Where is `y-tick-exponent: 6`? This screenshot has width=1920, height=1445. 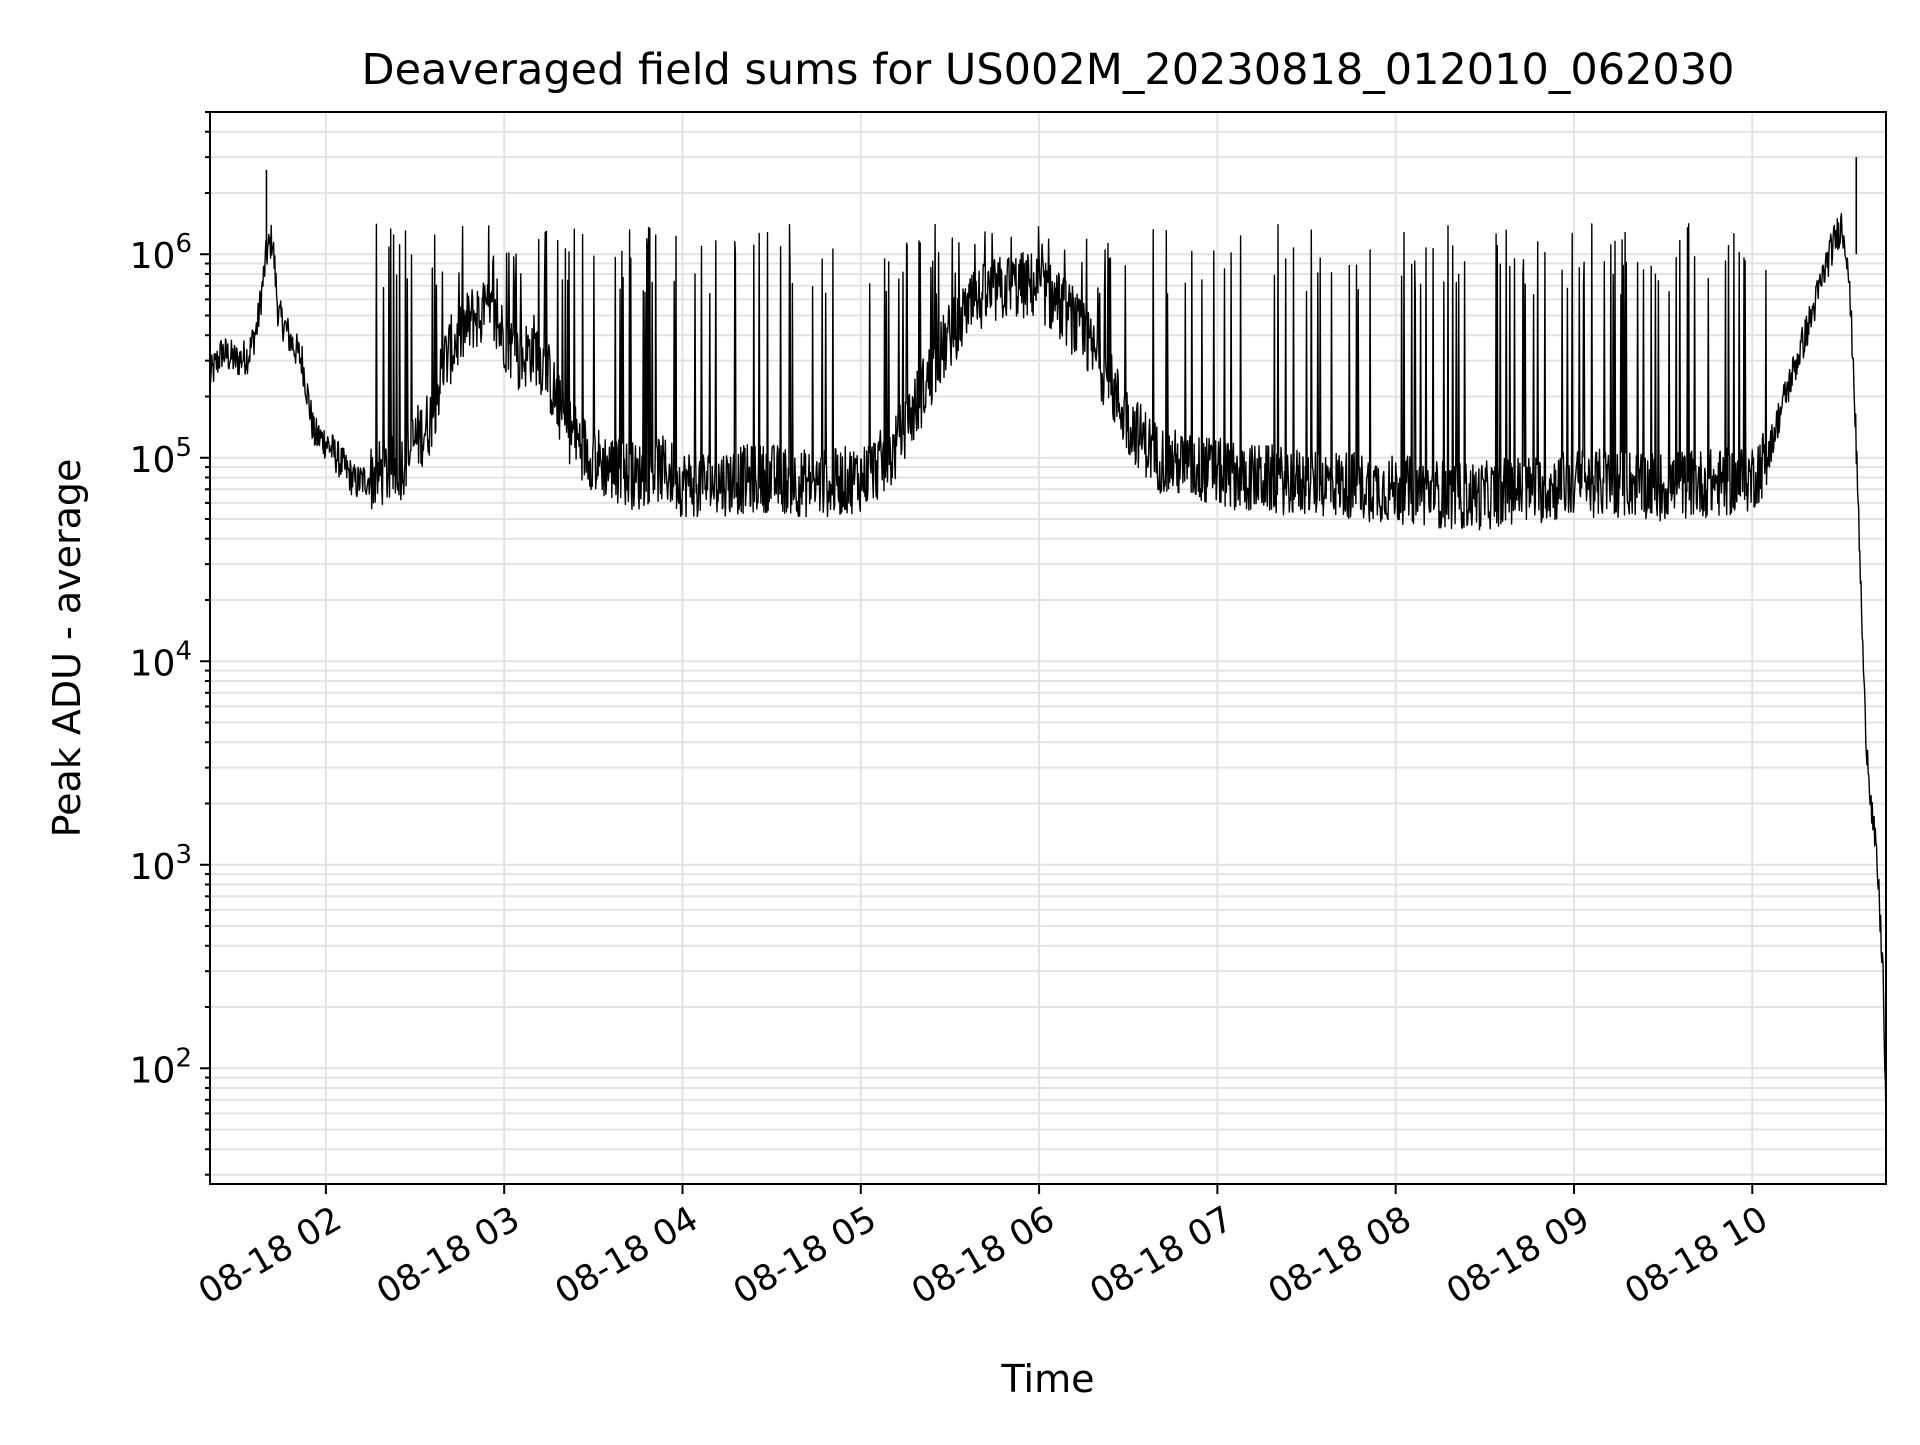
y-tick-exponent: 6 is located at coordinates (183, 244).